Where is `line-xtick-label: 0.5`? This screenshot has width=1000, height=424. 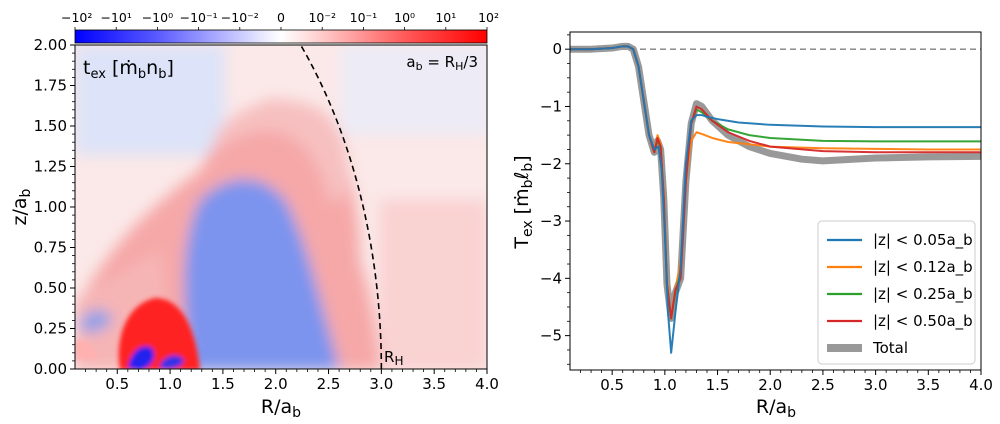
line-xtick-label: 0.5 is located at coordinates (612, 385).